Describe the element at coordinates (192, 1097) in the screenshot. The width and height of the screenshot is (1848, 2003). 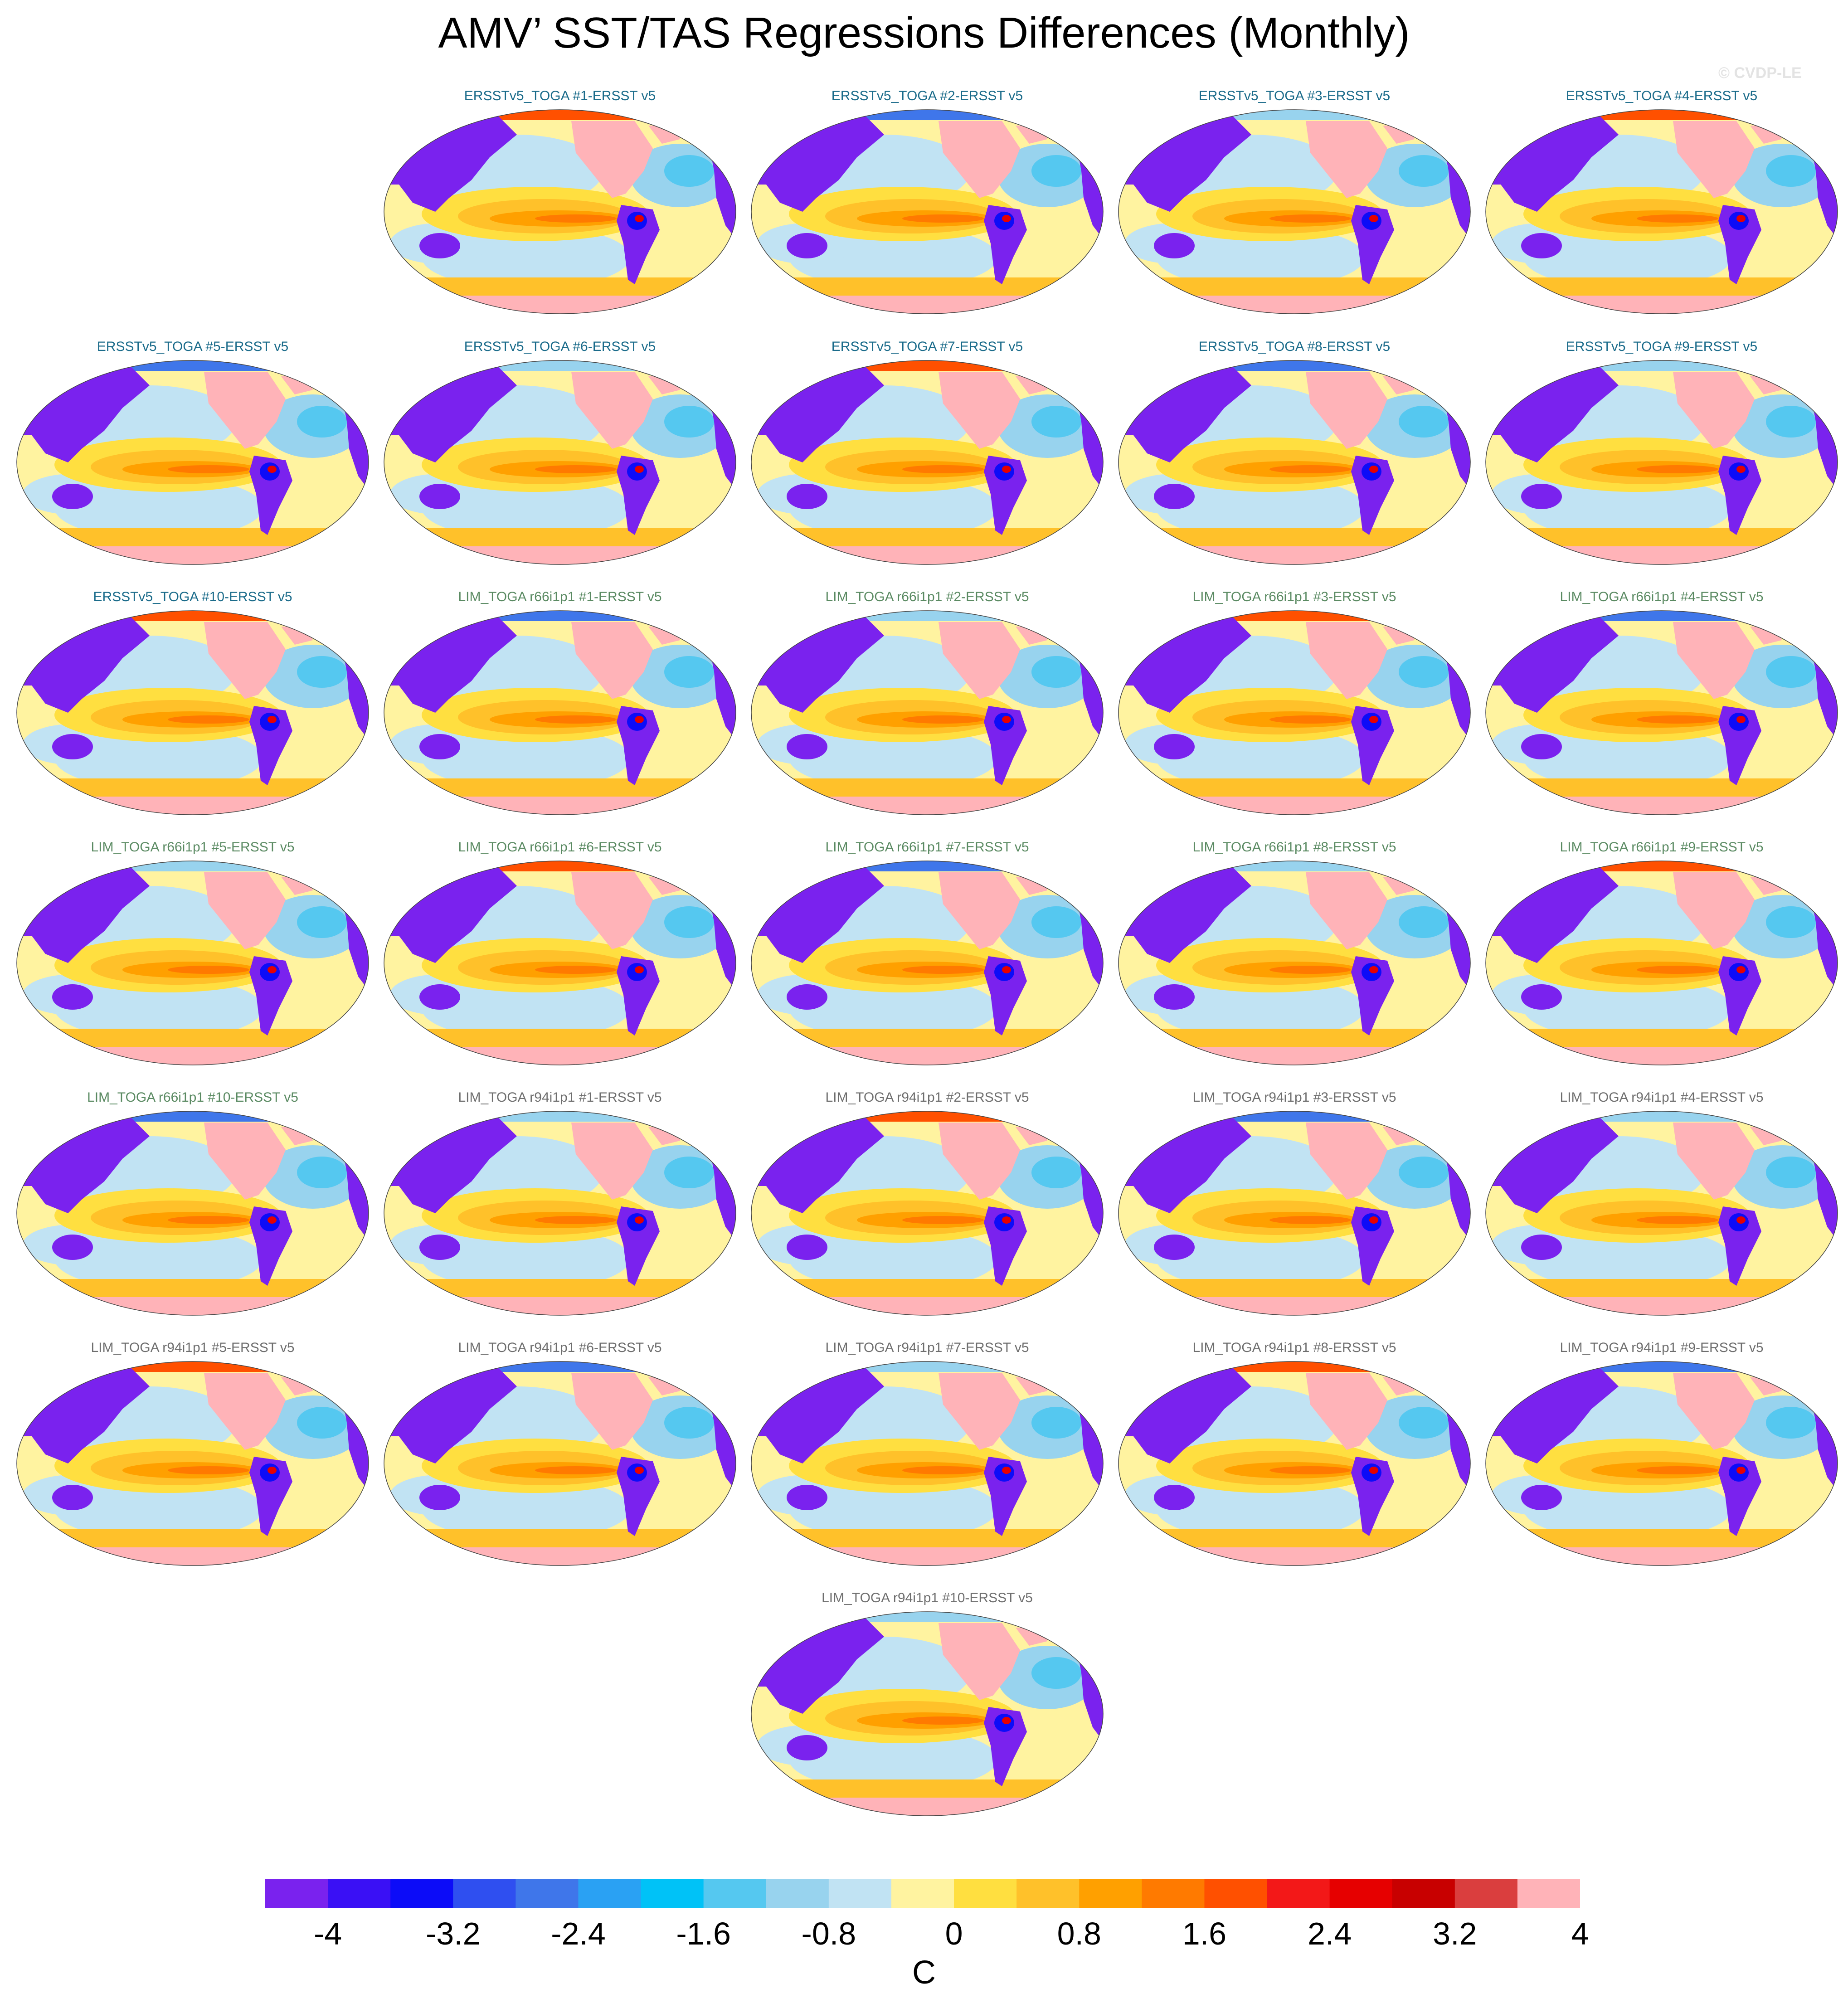
I see `panel-title: LIM_TOGA r66i1p1 #10-ERSST v5` at that location.